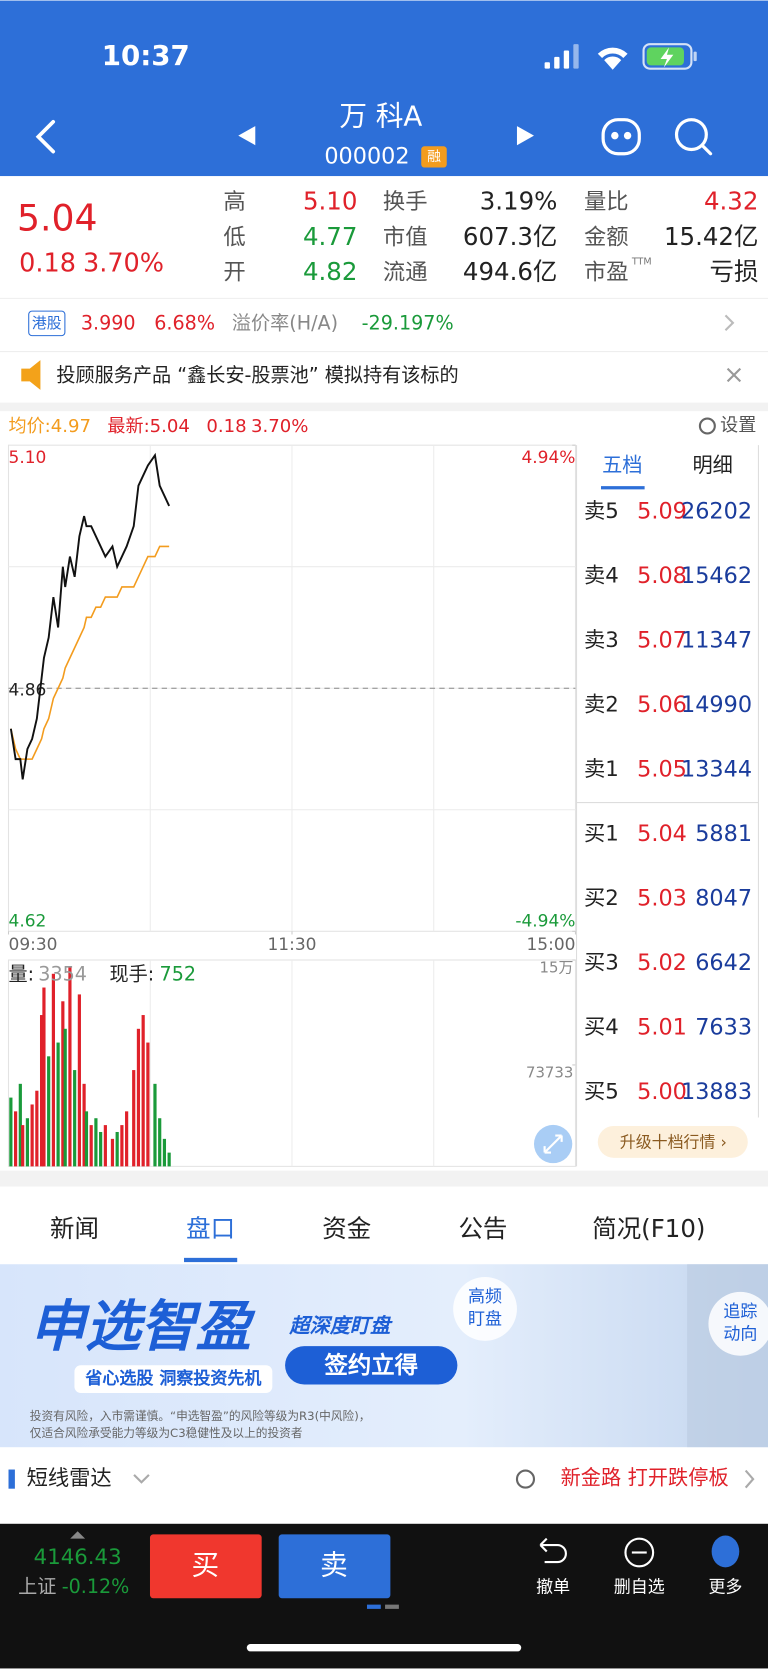  Describe the element at coordinates (601, 705) in the screenshot. I see `book-label: 卖2` at that location.